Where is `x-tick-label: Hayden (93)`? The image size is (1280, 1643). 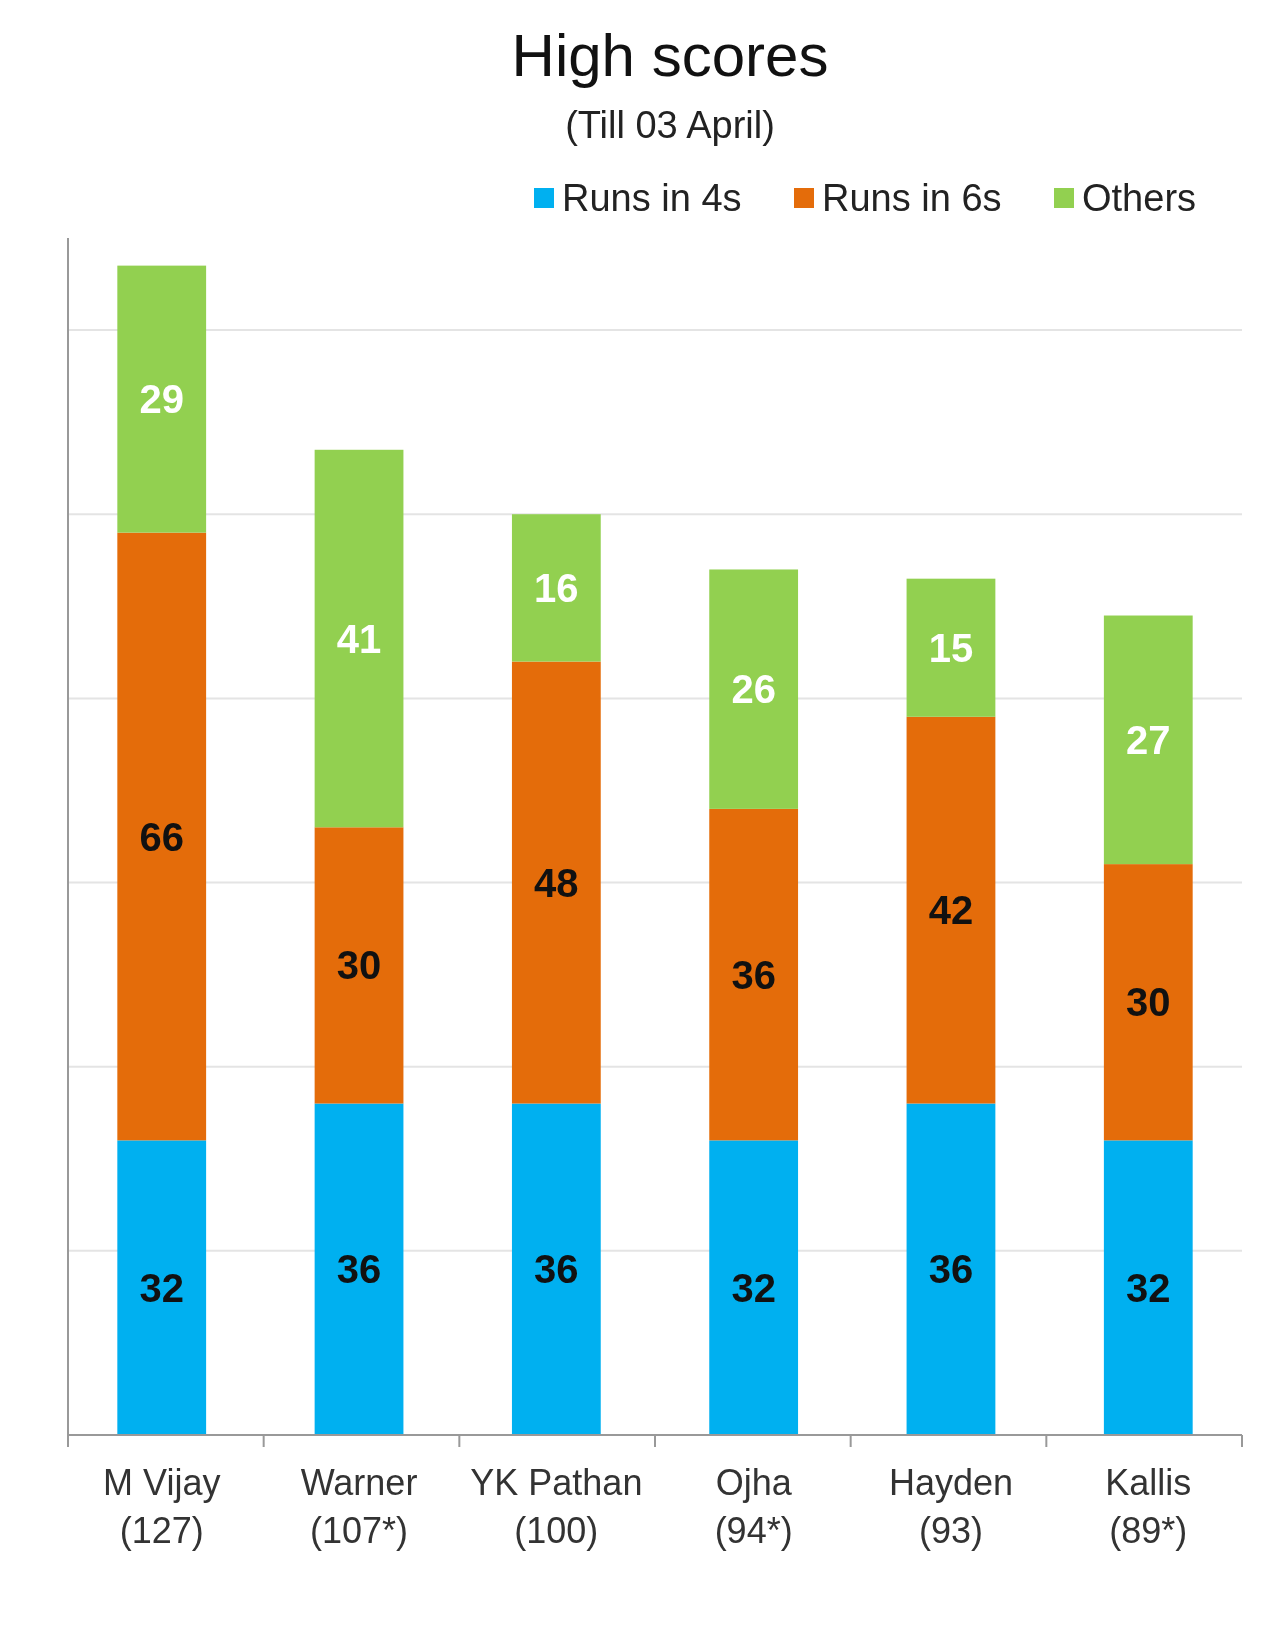 x-tick-label: Hayden (93) is located at coordinates (951, 1506).